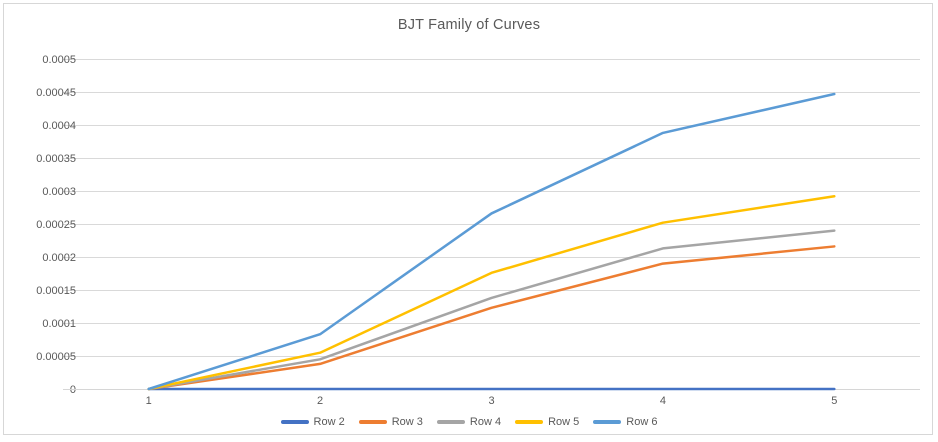 This screenshot has width=938, height=442. What do you see at coordinates (390, 422) in the screenshot?
I see `legend-item-row-3: Row 3` at bounding box center [390, 422].